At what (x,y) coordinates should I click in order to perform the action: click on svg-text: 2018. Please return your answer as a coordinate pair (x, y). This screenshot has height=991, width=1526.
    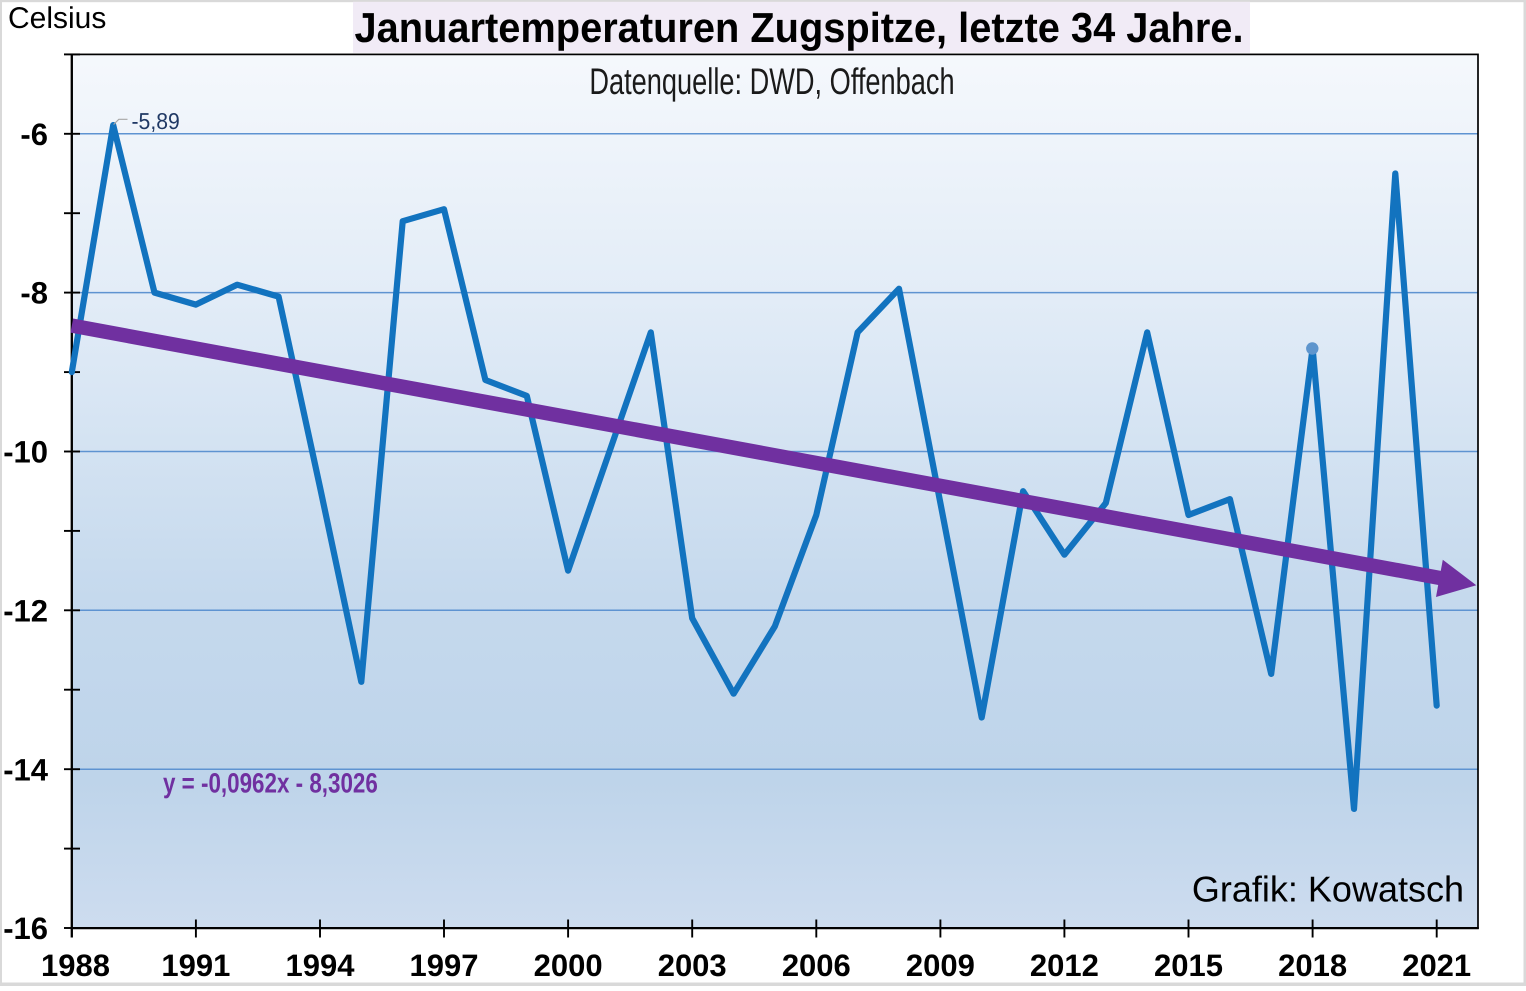
    Looking at the image, I should click on (1312, 965).